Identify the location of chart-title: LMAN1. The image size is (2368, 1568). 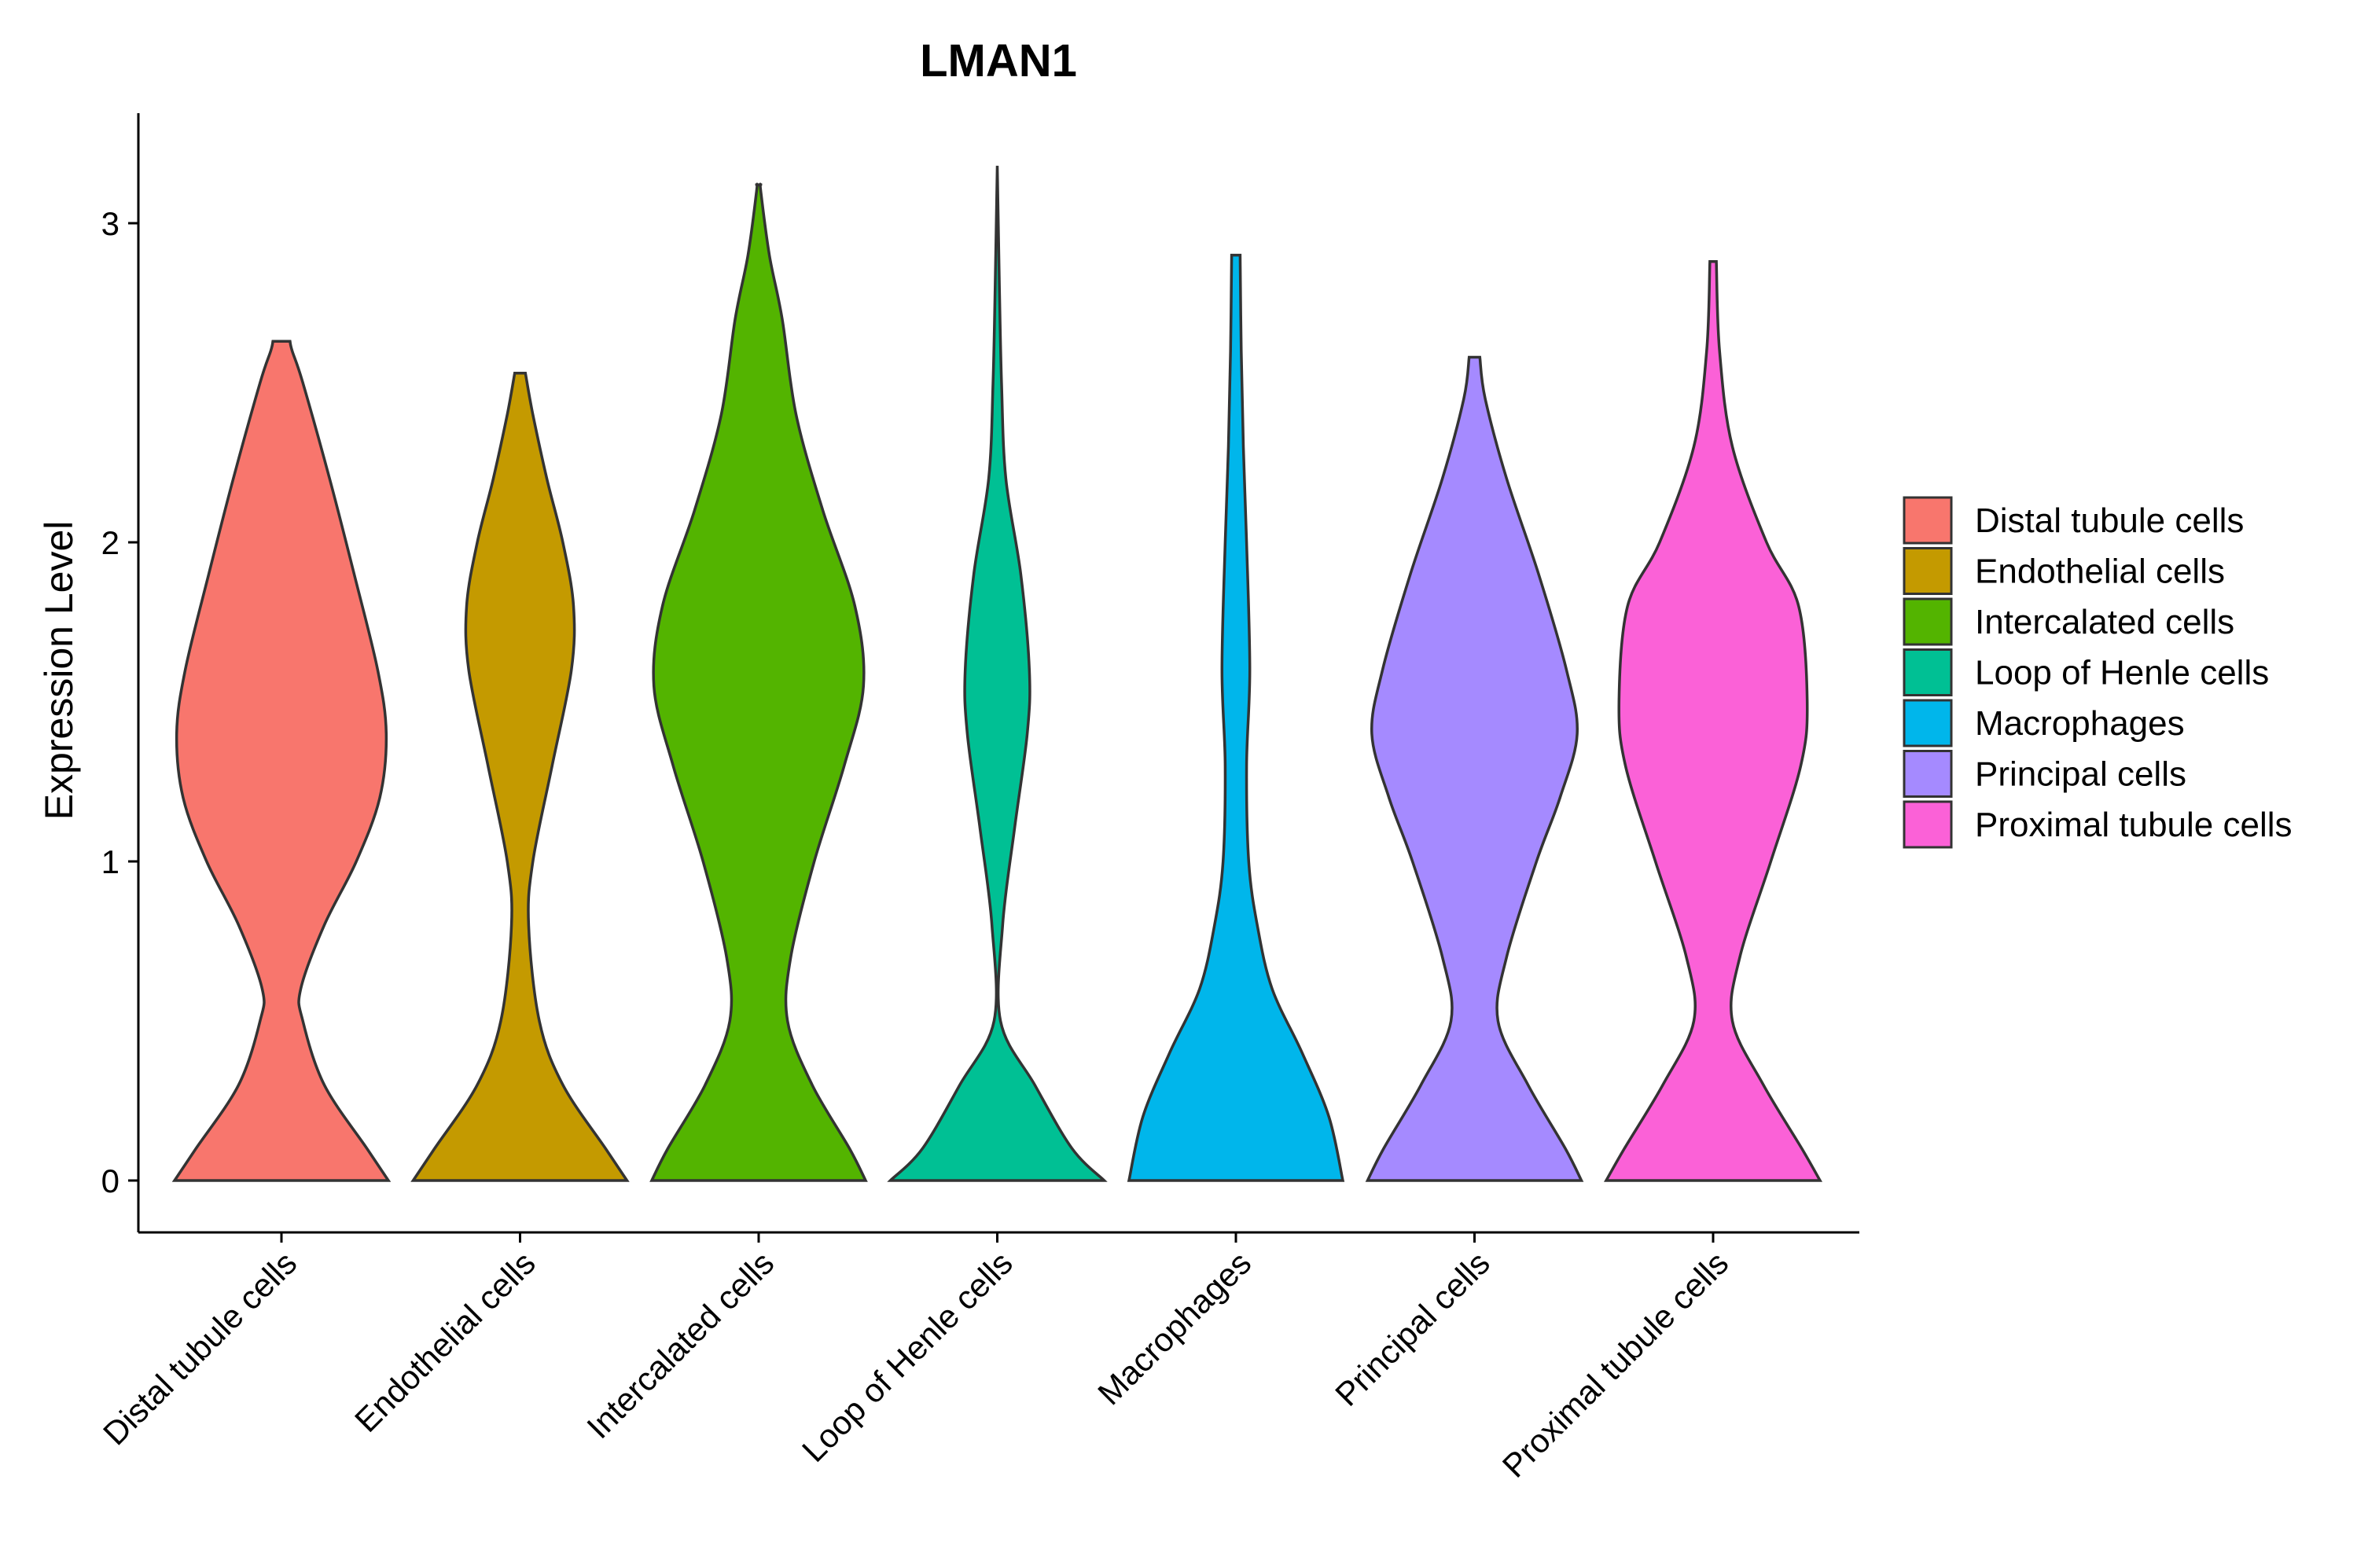
(998, 60).